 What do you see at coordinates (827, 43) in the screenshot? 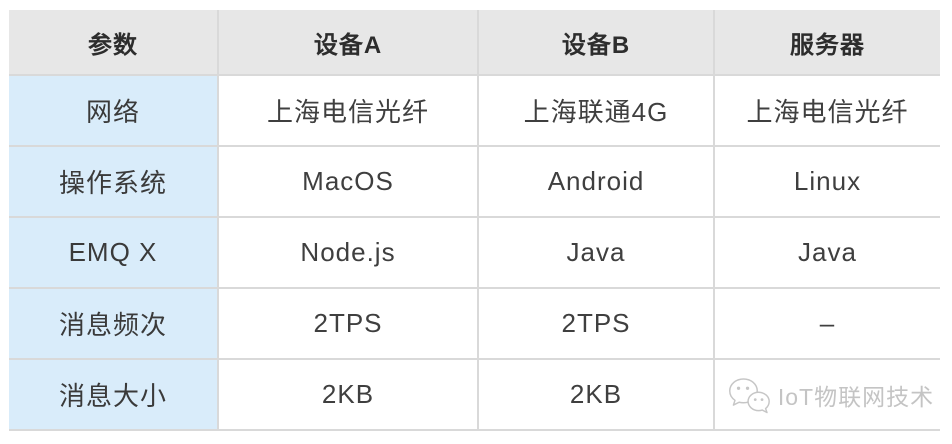
I see `column-header-server: 服务器` at bounding box center [827, 43].